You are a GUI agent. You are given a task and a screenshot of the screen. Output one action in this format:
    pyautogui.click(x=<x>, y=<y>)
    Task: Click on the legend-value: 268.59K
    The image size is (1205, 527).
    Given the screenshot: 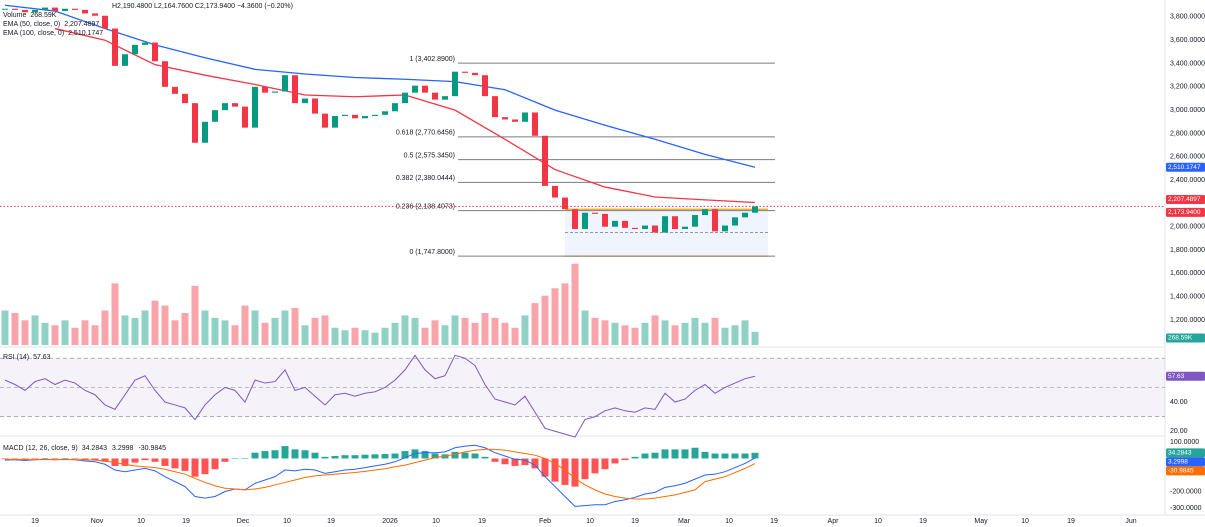 What is the action you would take?
    pyautogui.click(x=43, y=15)
    